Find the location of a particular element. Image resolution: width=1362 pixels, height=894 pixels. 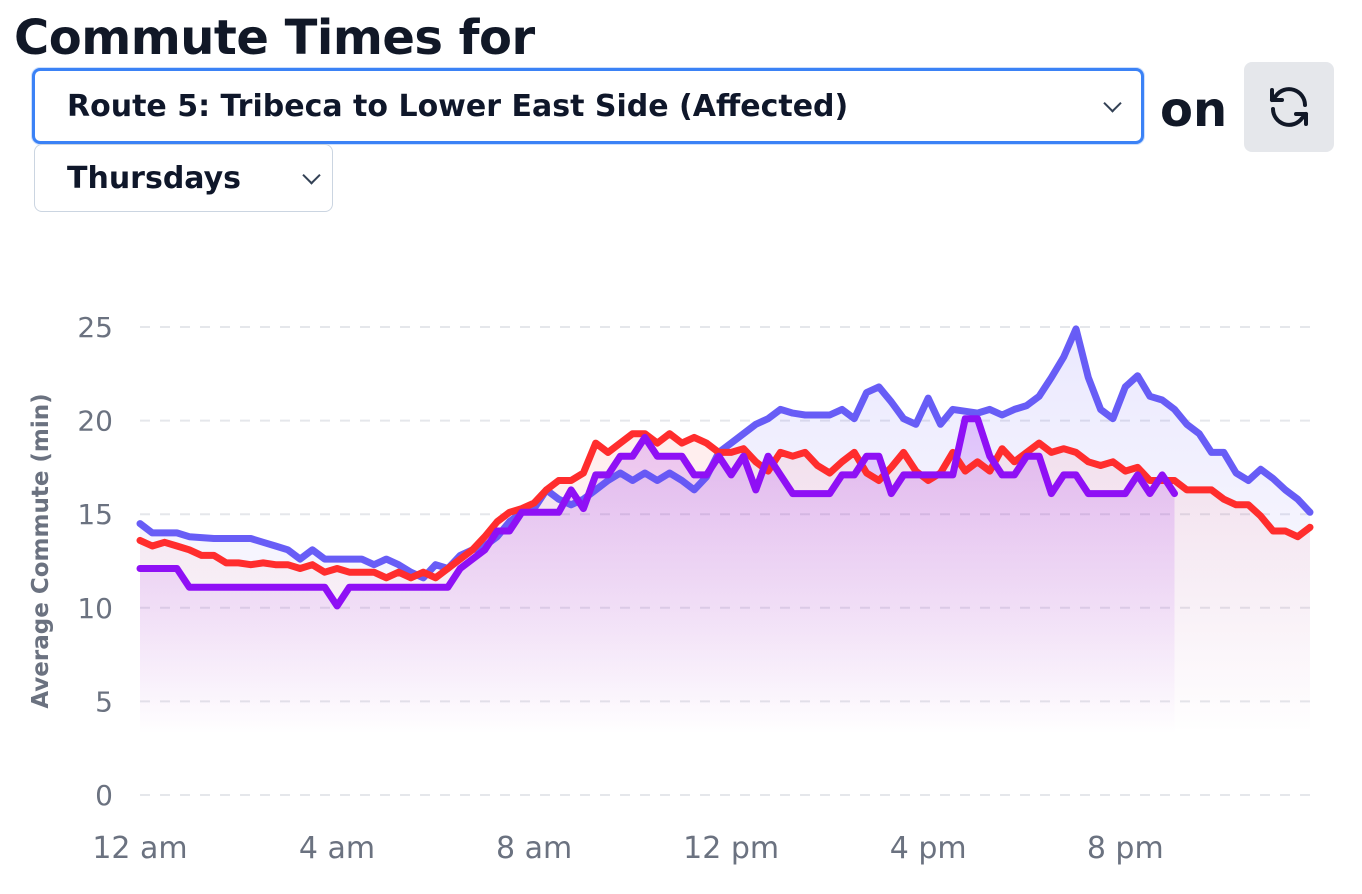

y-tick-label: 10 is located at coordinates (95, 608).